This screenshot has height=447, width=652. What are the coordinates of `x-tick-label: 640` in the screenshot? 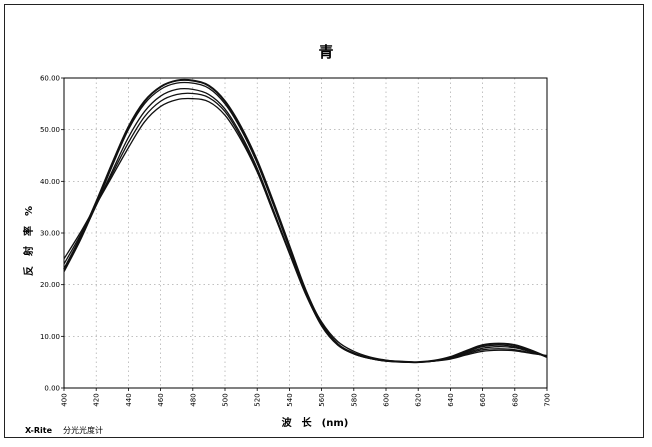 It's located at (451, 399).